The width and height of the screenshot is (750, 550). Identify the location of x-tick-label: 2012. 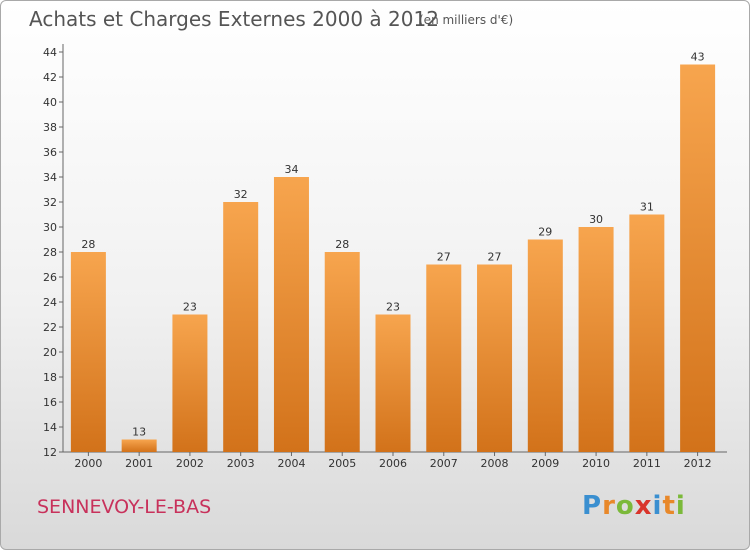
(698, 463).